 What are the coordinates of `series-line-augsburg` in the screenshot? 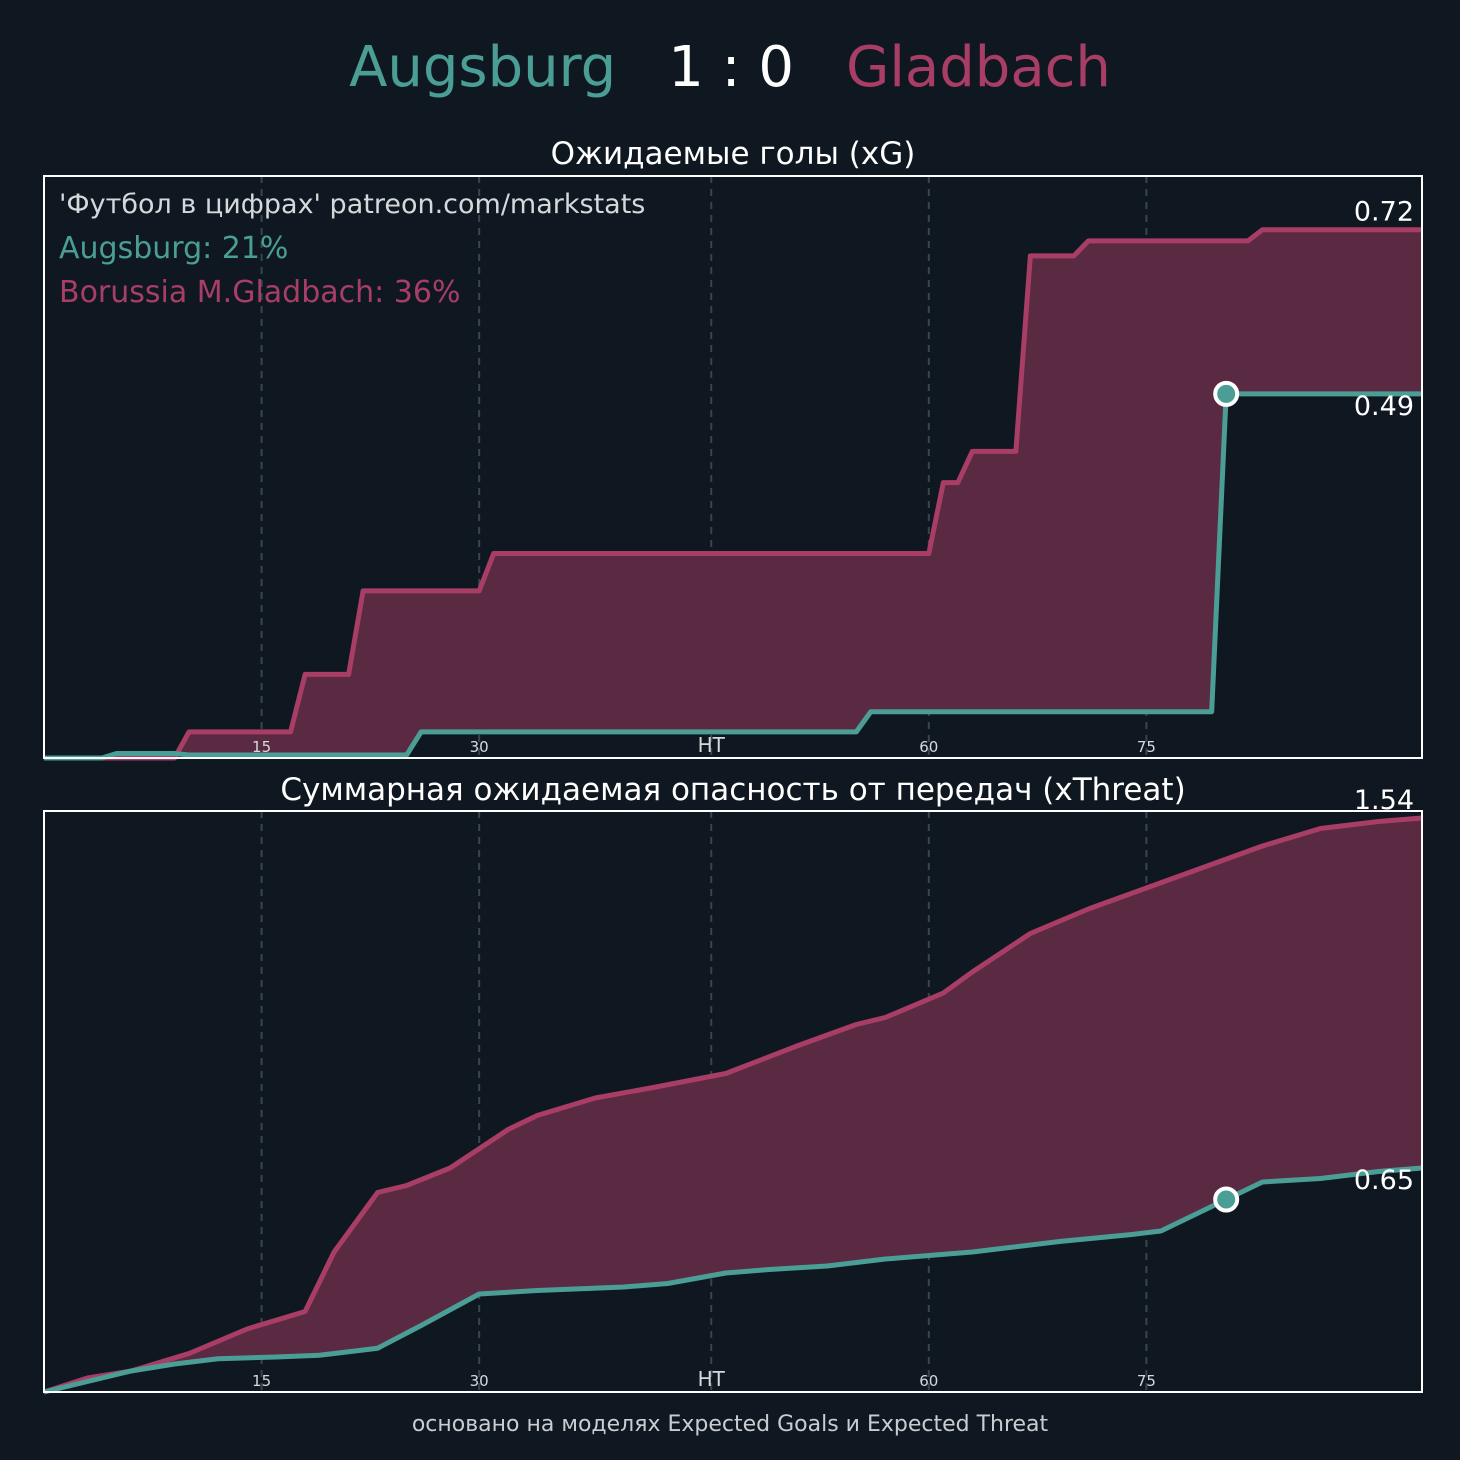 It's located at (733, 1280).